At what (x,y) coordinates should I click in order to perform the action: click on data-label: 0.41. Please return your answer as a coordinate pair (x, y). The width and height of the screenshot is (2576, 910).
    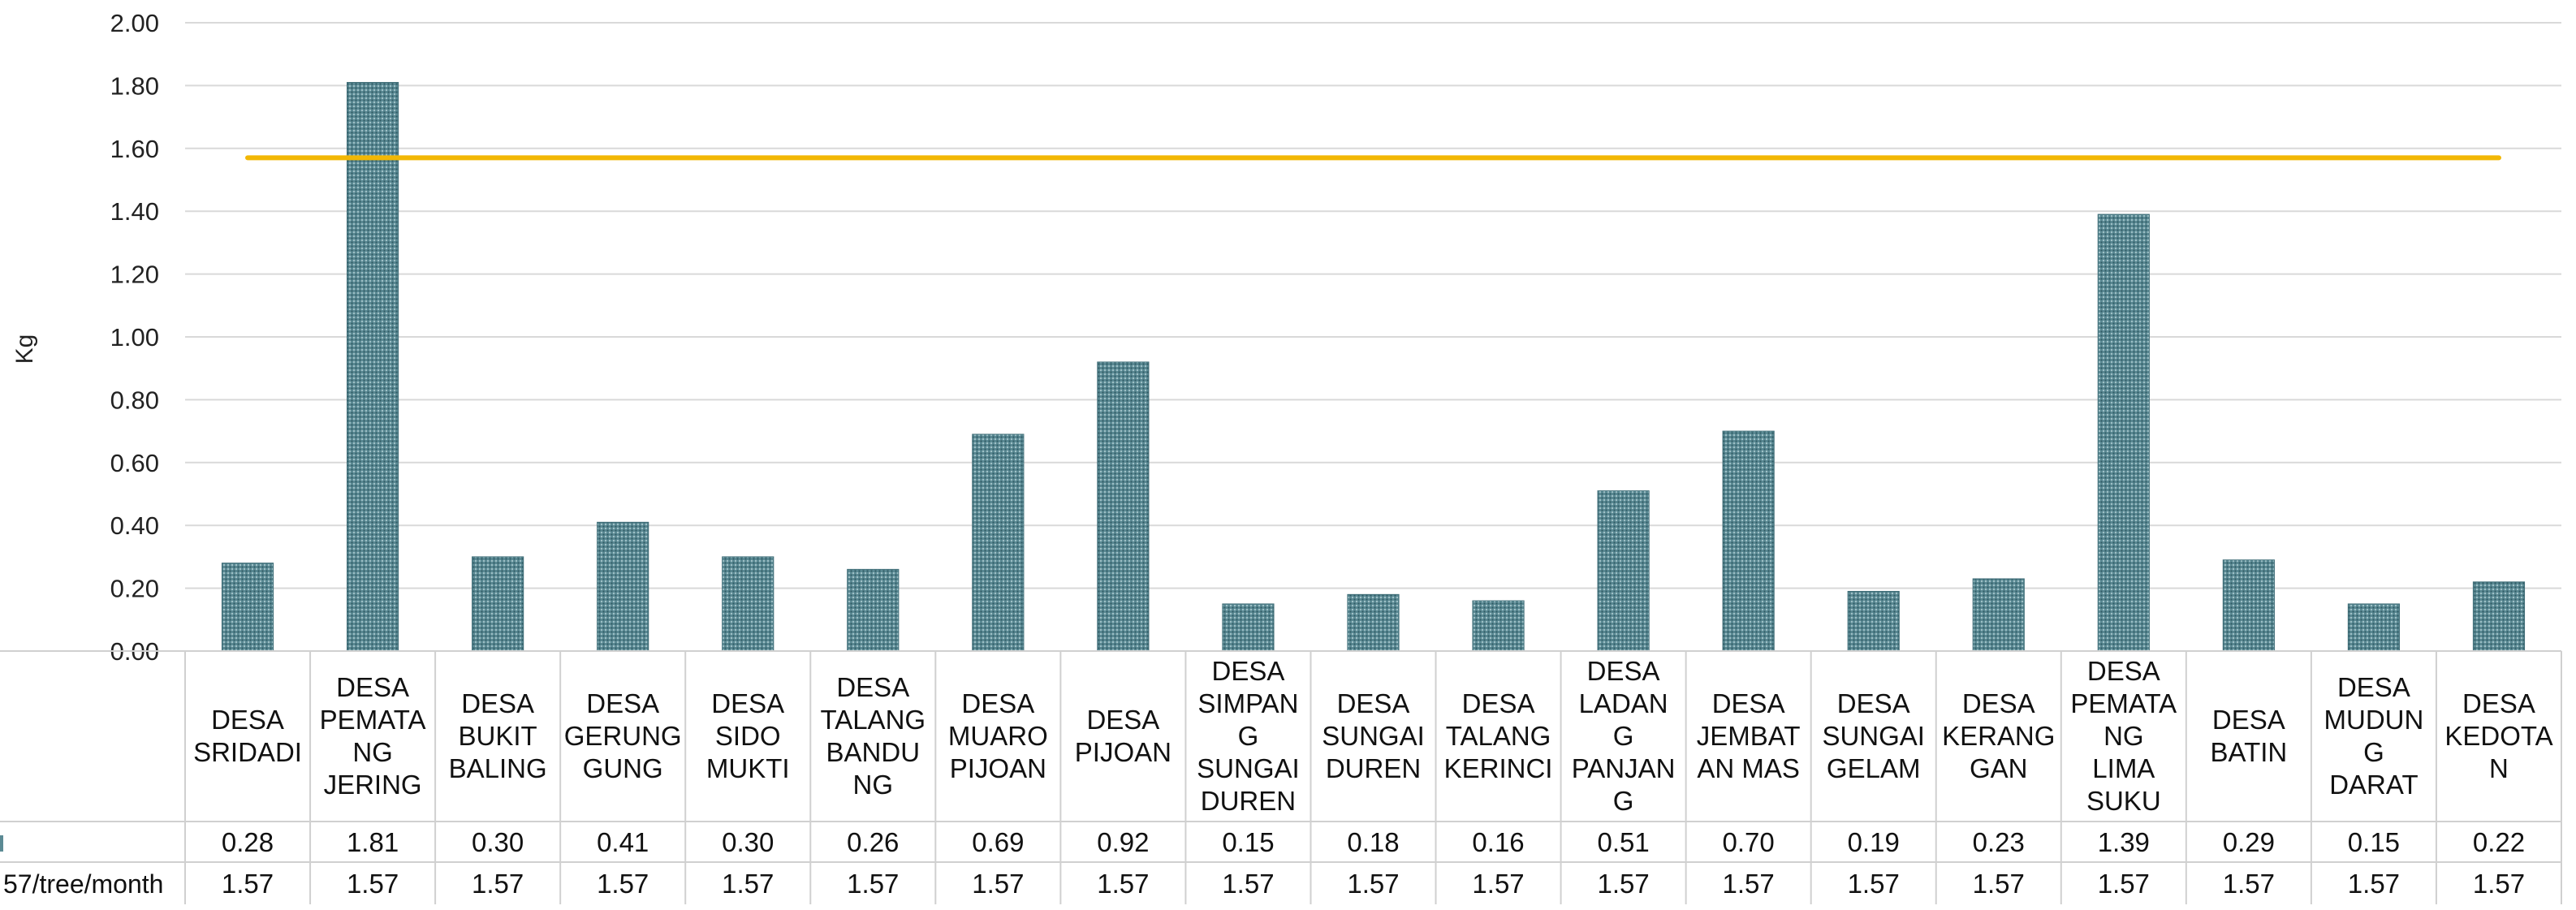
    Looking at the image, I should click on (623, 842).